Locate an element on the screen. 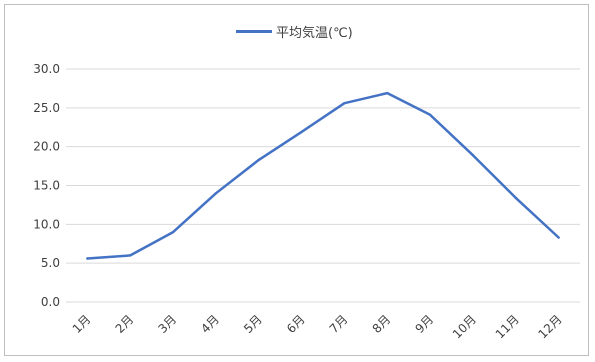  x-tick-label: 2月 is located at coordinates (125, 324).